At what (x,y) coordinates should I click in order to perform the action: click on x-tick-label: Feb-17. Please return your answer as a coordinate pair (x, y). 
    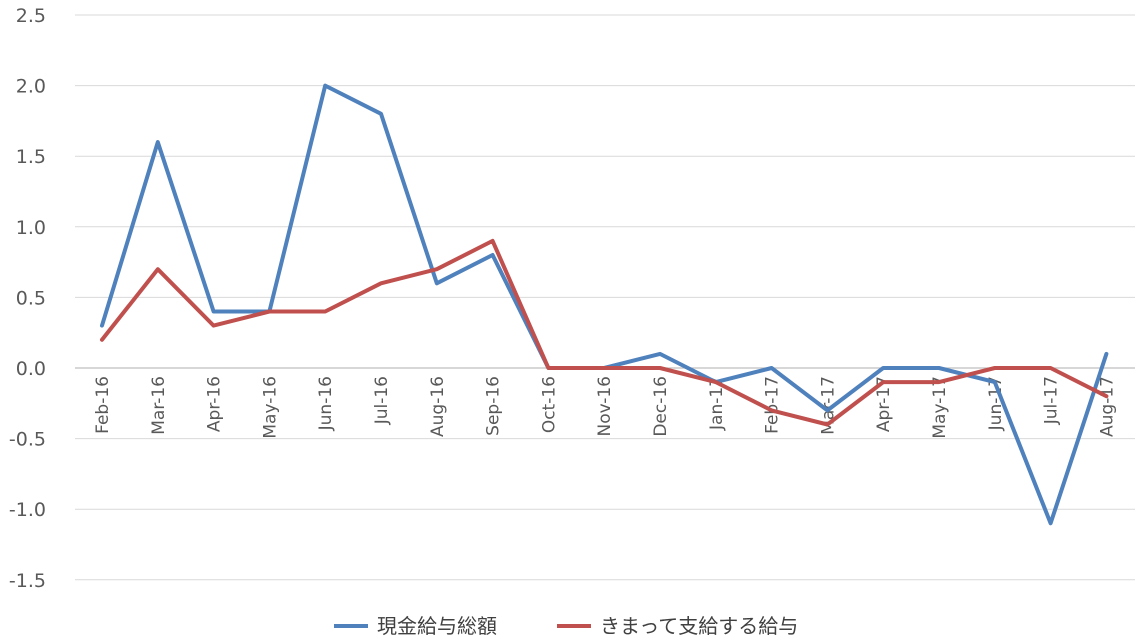
    Looking at the image, I should click on (773, 405).